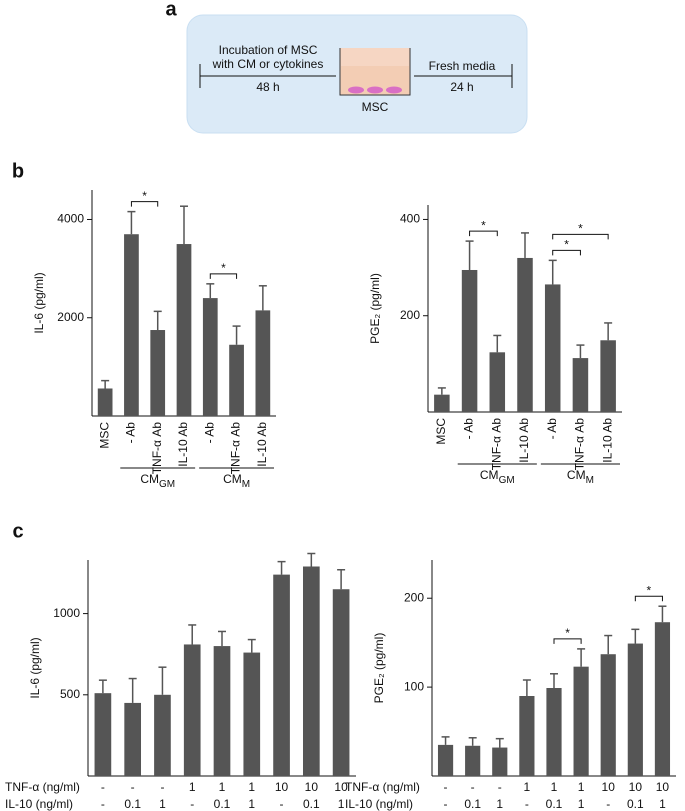 This screenshot has height=811, width=685. What do you see at coordinates (379, 804) in the screenshot?
I see `condition-name: IL-10 (ng/ml)` at bounding box center [379, 804].